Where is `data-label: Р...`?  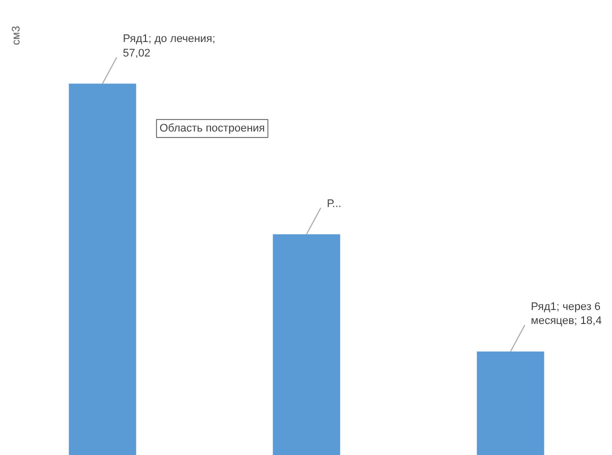
data-label: Р... is located at coordinates (334, 204).